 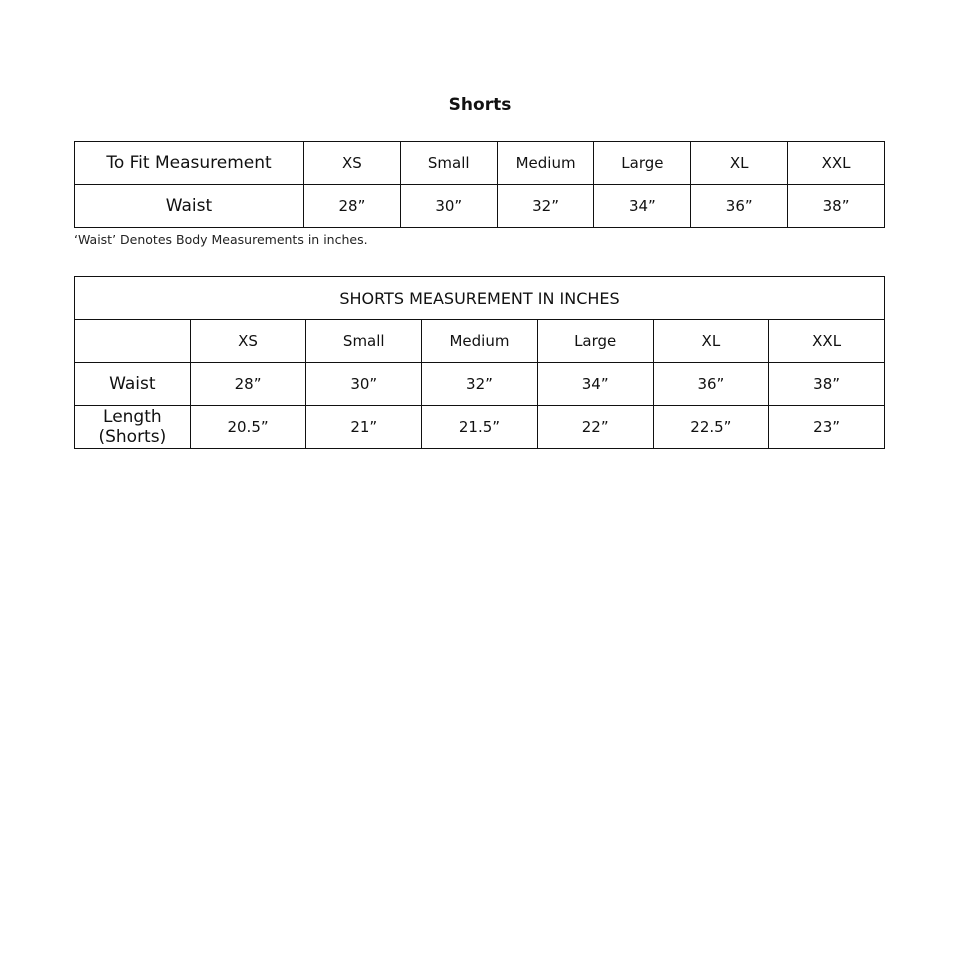 What do you see at coordinates (711, 427) in the screenshot?
I see `table-cell: 22.5”` at bounding box center [711, 427].